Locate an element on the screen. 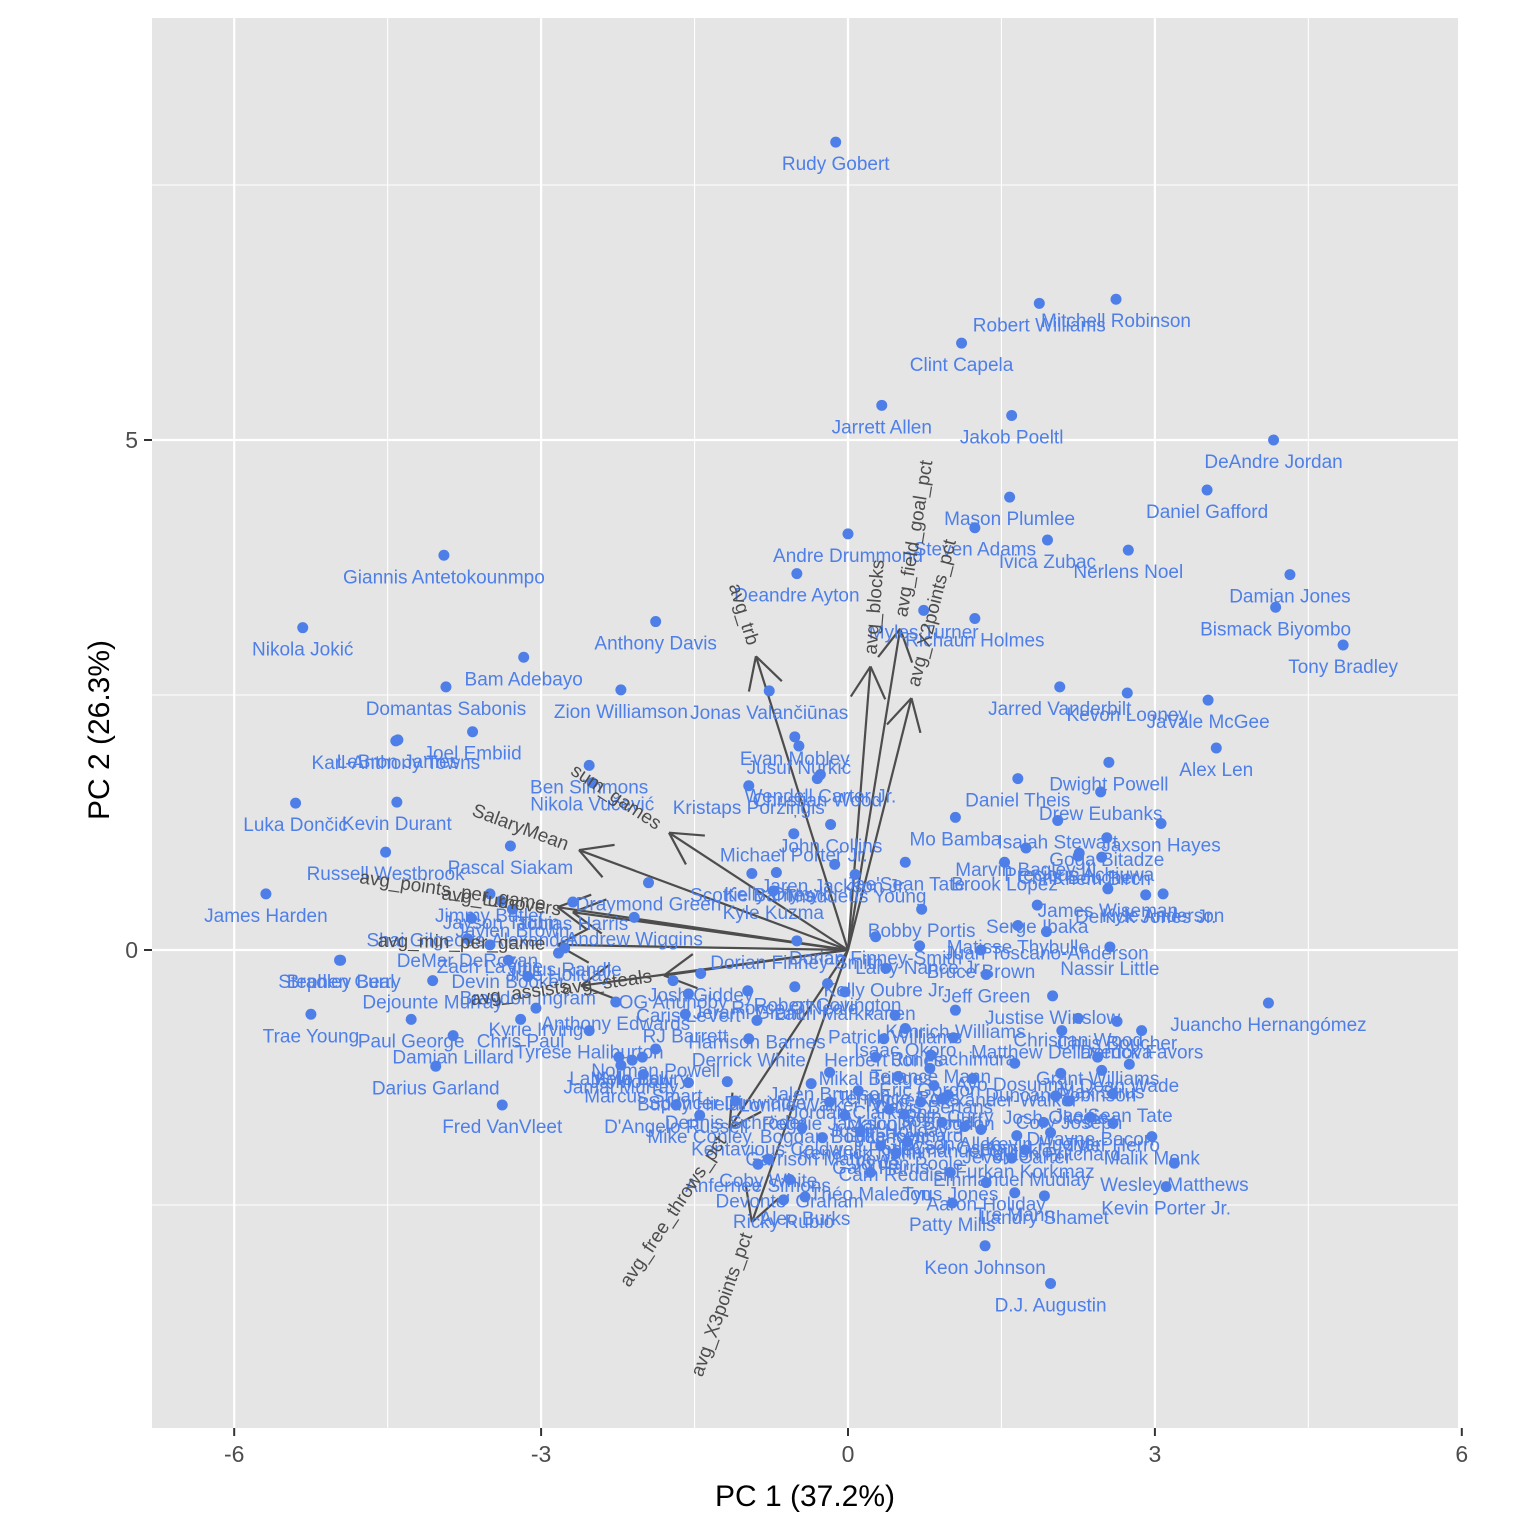 The width and height of the screenshot is (1536, 1536). point-label: Derrick White is located at coordinates (749, 1061).